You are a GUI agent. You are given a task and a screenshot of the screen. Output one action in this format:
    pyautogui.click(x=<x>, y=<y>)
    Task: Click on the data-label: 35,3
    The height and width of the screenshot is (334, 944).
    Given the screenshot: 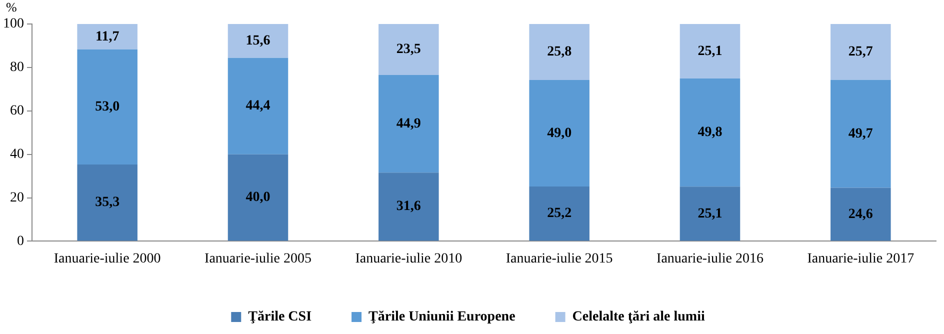 What is the action you would take?
    pyautogui.click(x=107, y=202)
    